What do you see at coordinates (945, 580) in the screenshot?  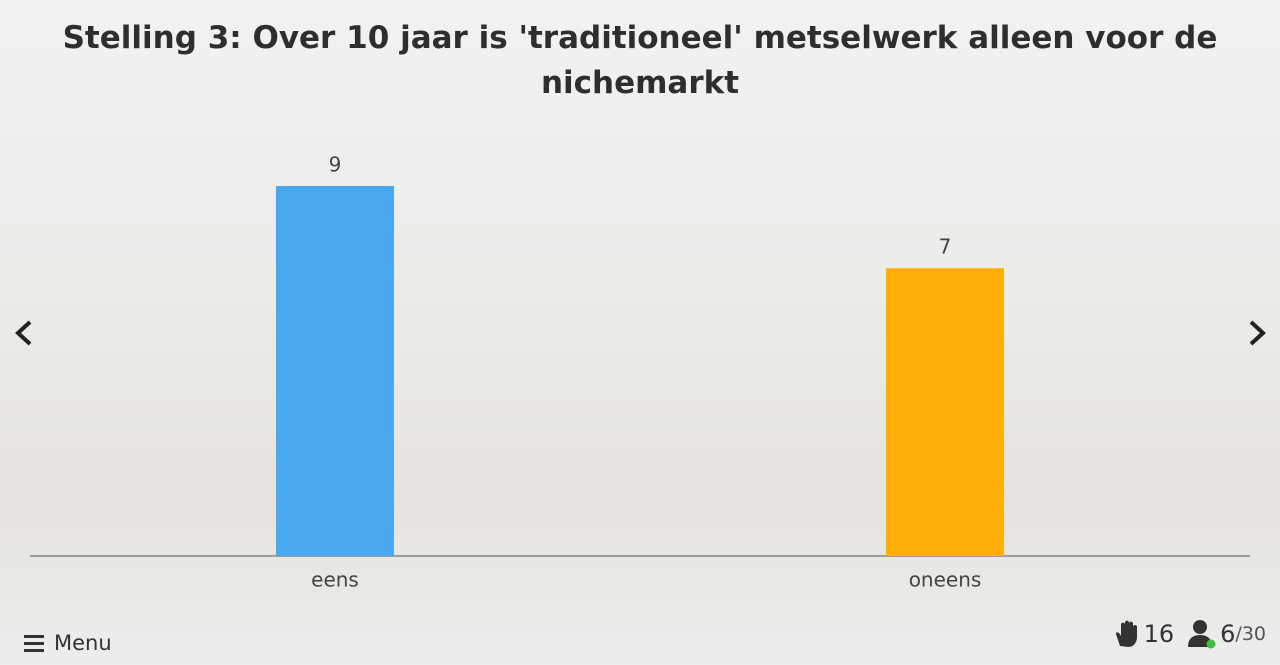 I see `x-tick-label: oneens` at bounding box center [945, 580].